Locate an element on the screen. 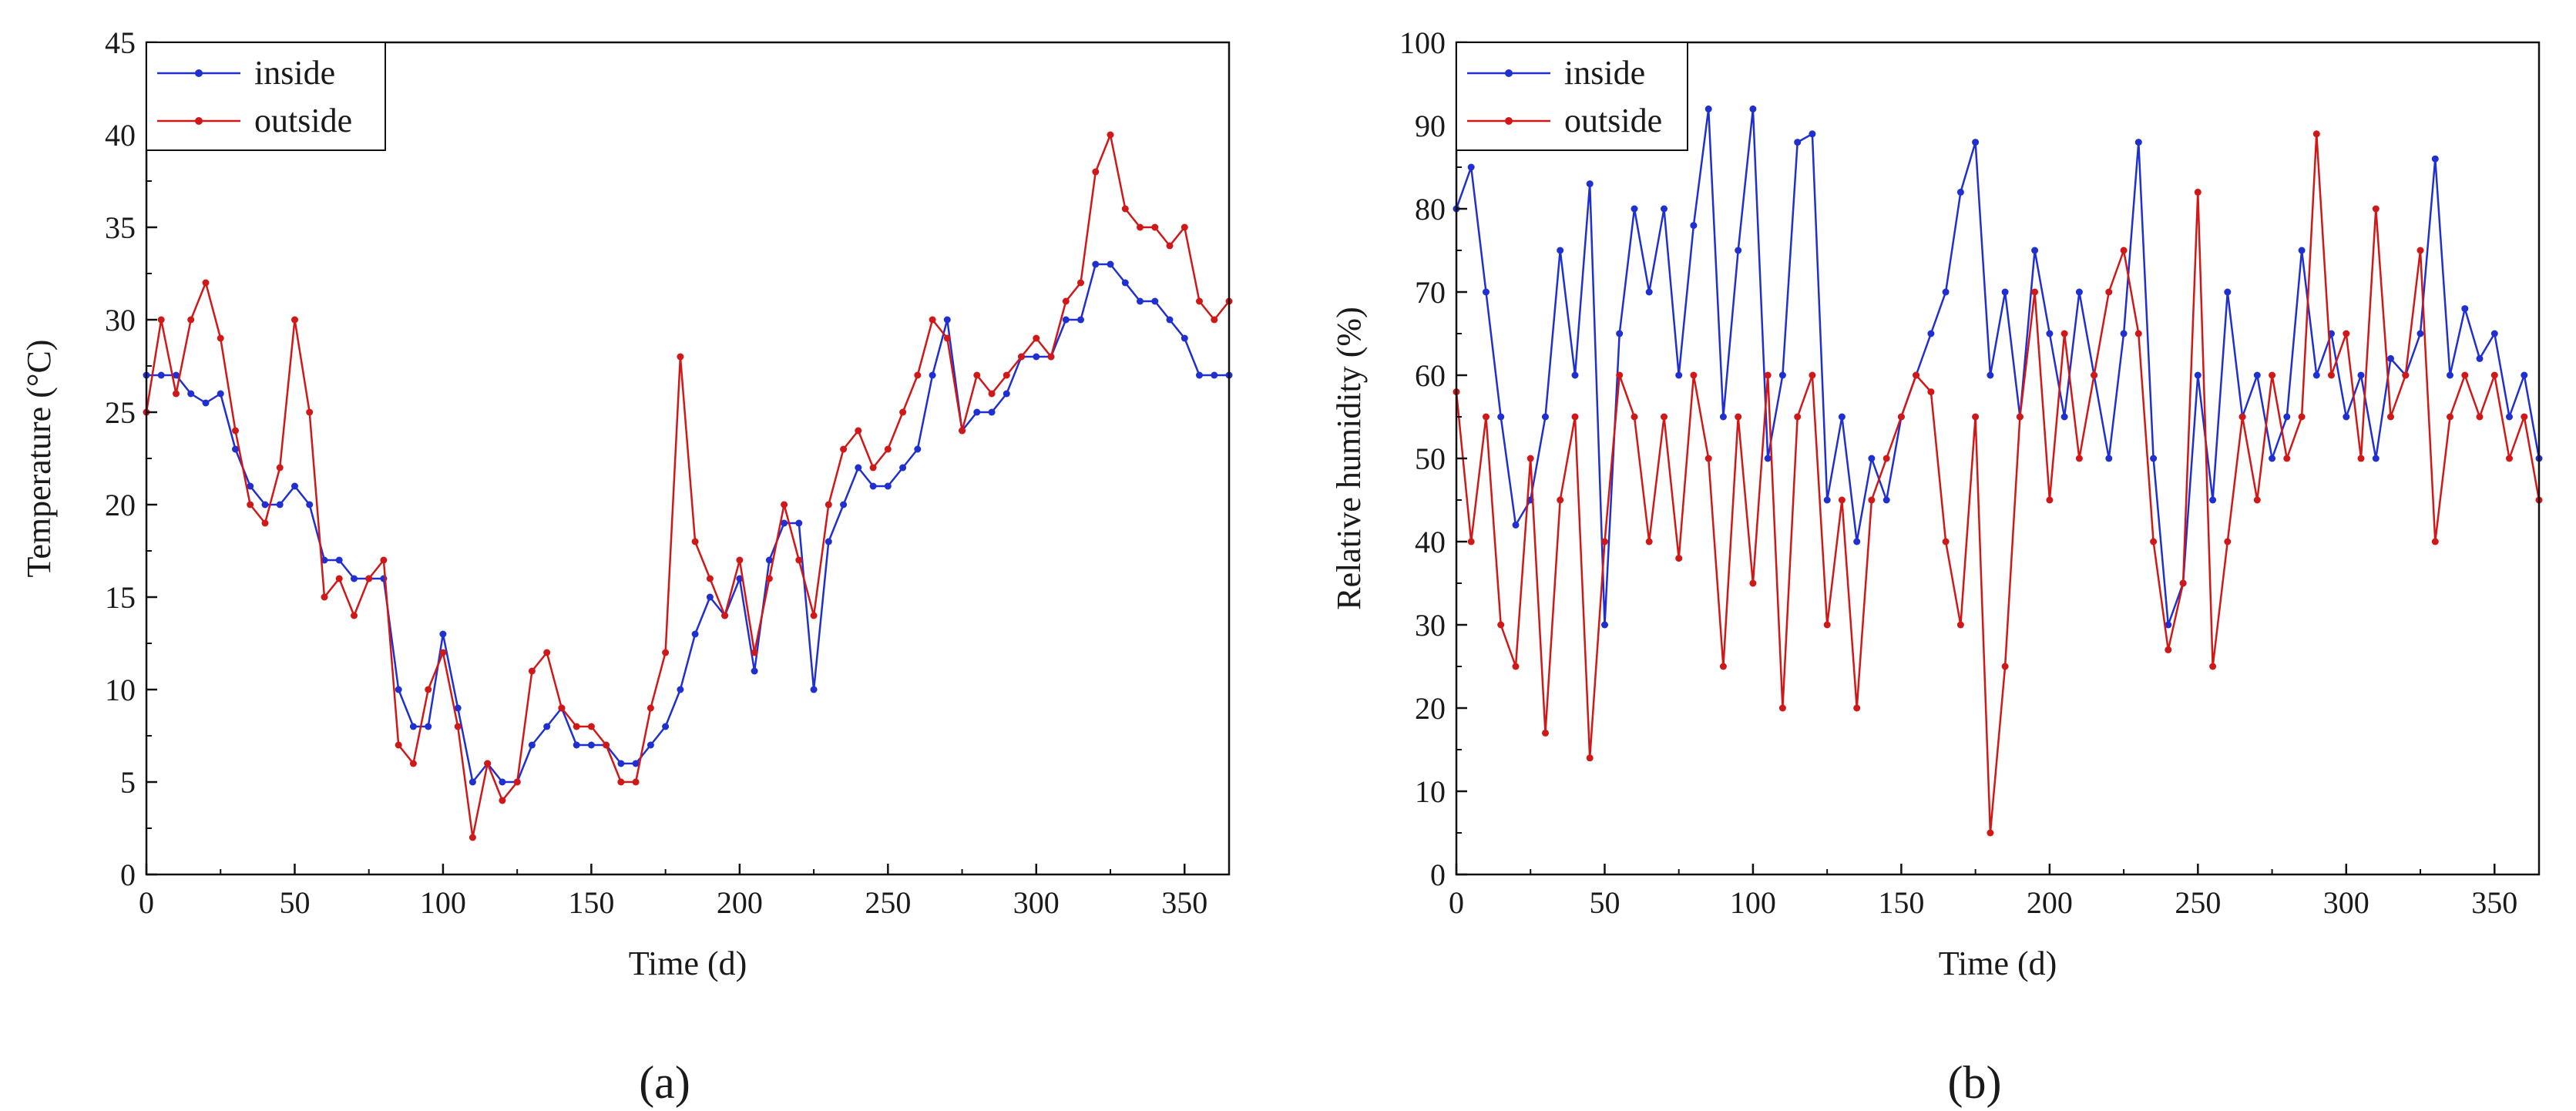  y-tick-label: 30 is located at coordinates (1430, 625).